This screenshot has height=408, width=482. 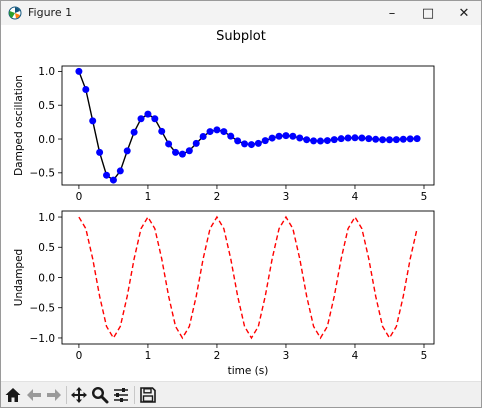 What do you see at coordinates (241, 13) in the screenshot?
I see `title-bar: Figure 1 – □ ✕` at bounding box center [241, 13].